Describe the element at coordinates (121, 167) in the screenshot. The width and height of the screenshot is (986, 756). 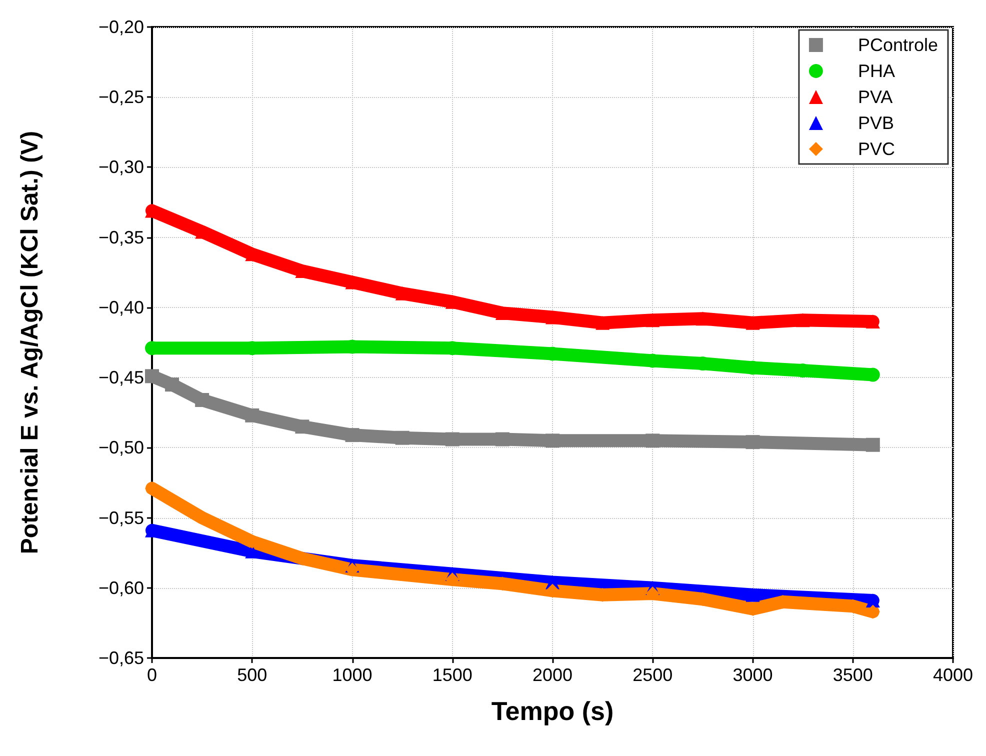
I see `y-tick-label: −0,30` at that location.